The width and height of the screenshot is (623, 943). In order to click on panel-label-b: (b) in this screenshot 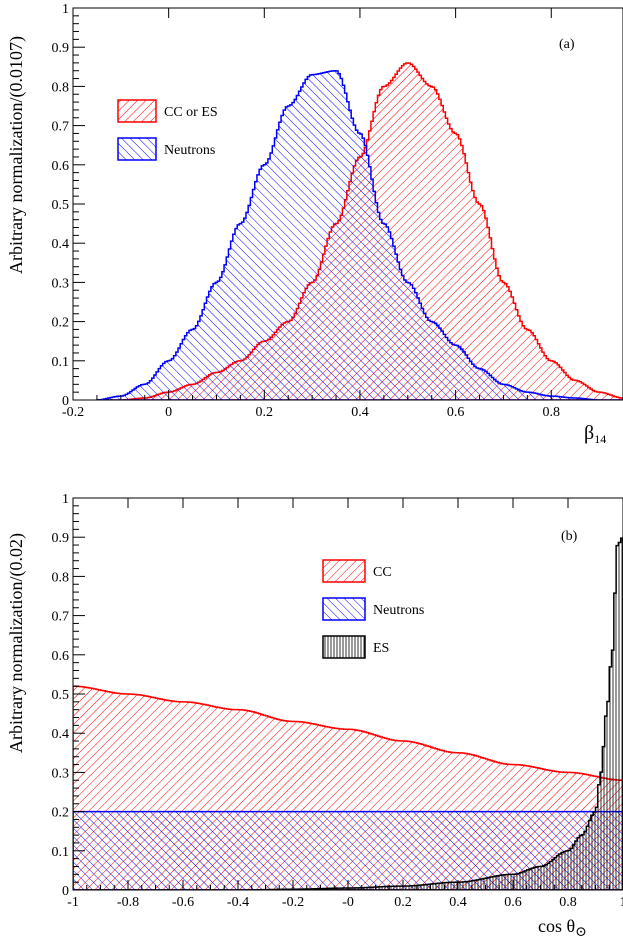, I will do `click(569, 536)`.